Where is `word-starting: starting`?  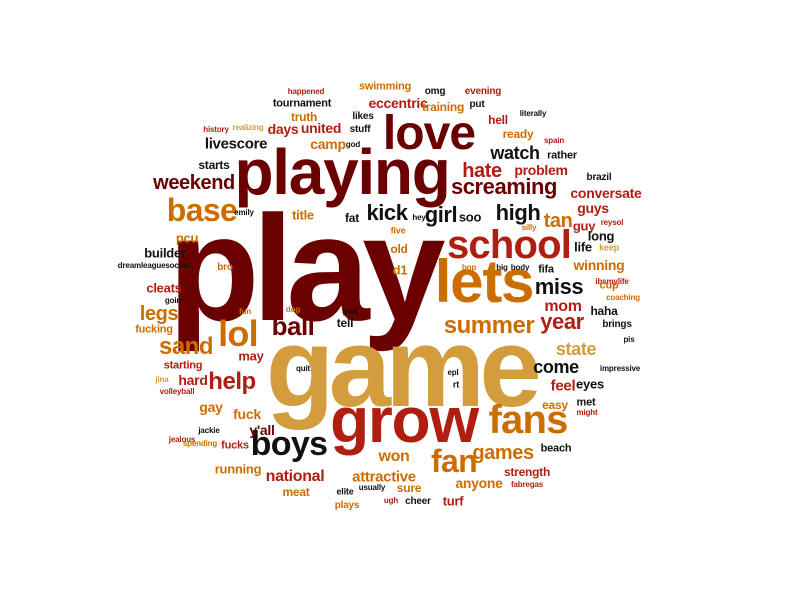
word-starting: starting is located at coordinates (183, 365).